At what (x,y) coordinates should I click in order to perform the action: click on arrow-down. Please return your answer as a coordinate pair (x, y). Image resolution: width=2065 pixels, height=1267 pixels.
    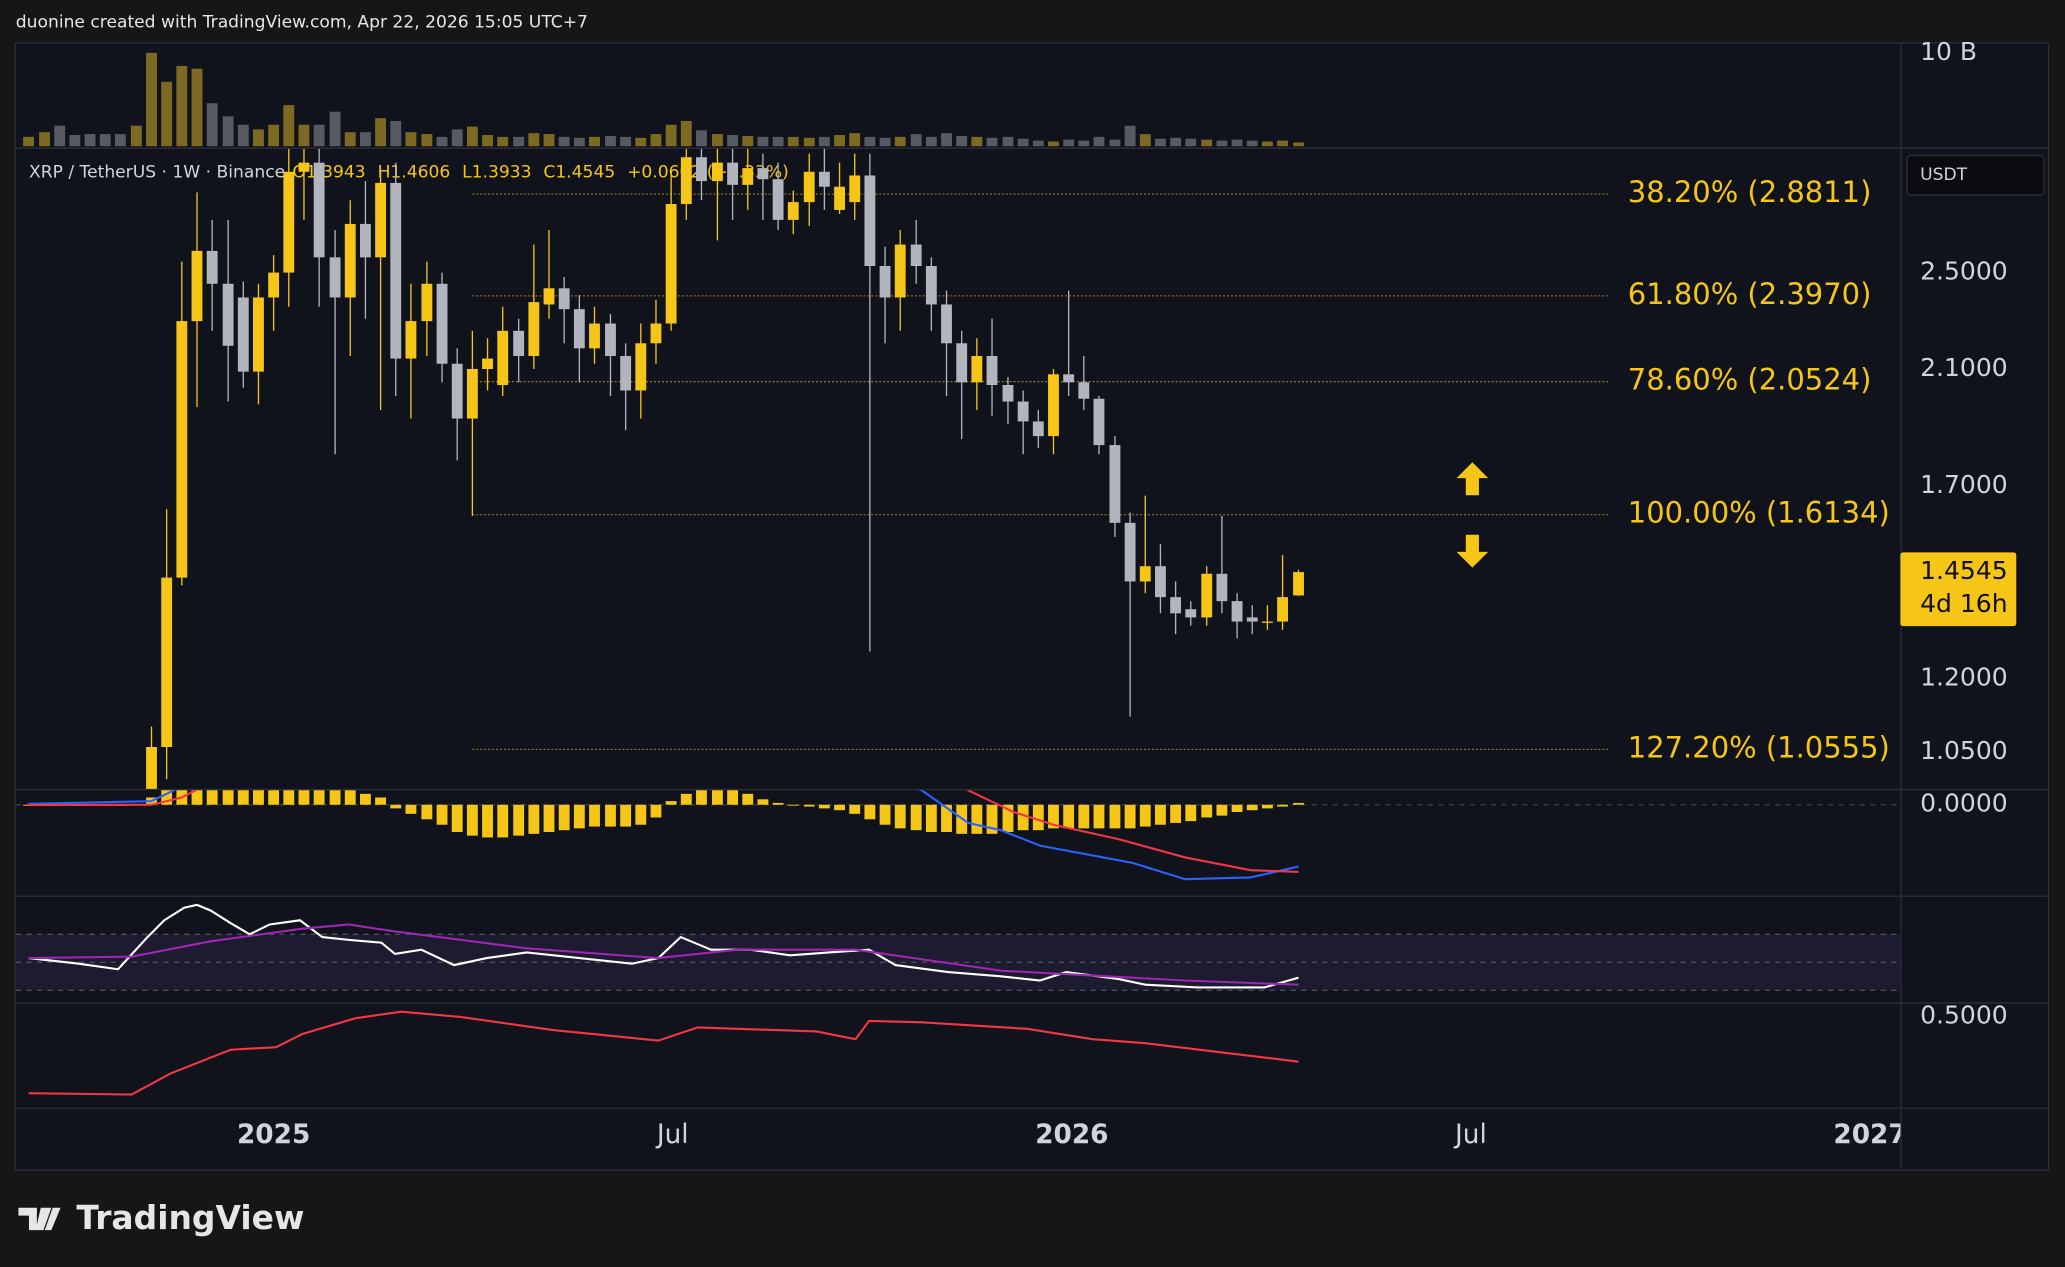
    Looking at the image, I should click on (1472, 551).